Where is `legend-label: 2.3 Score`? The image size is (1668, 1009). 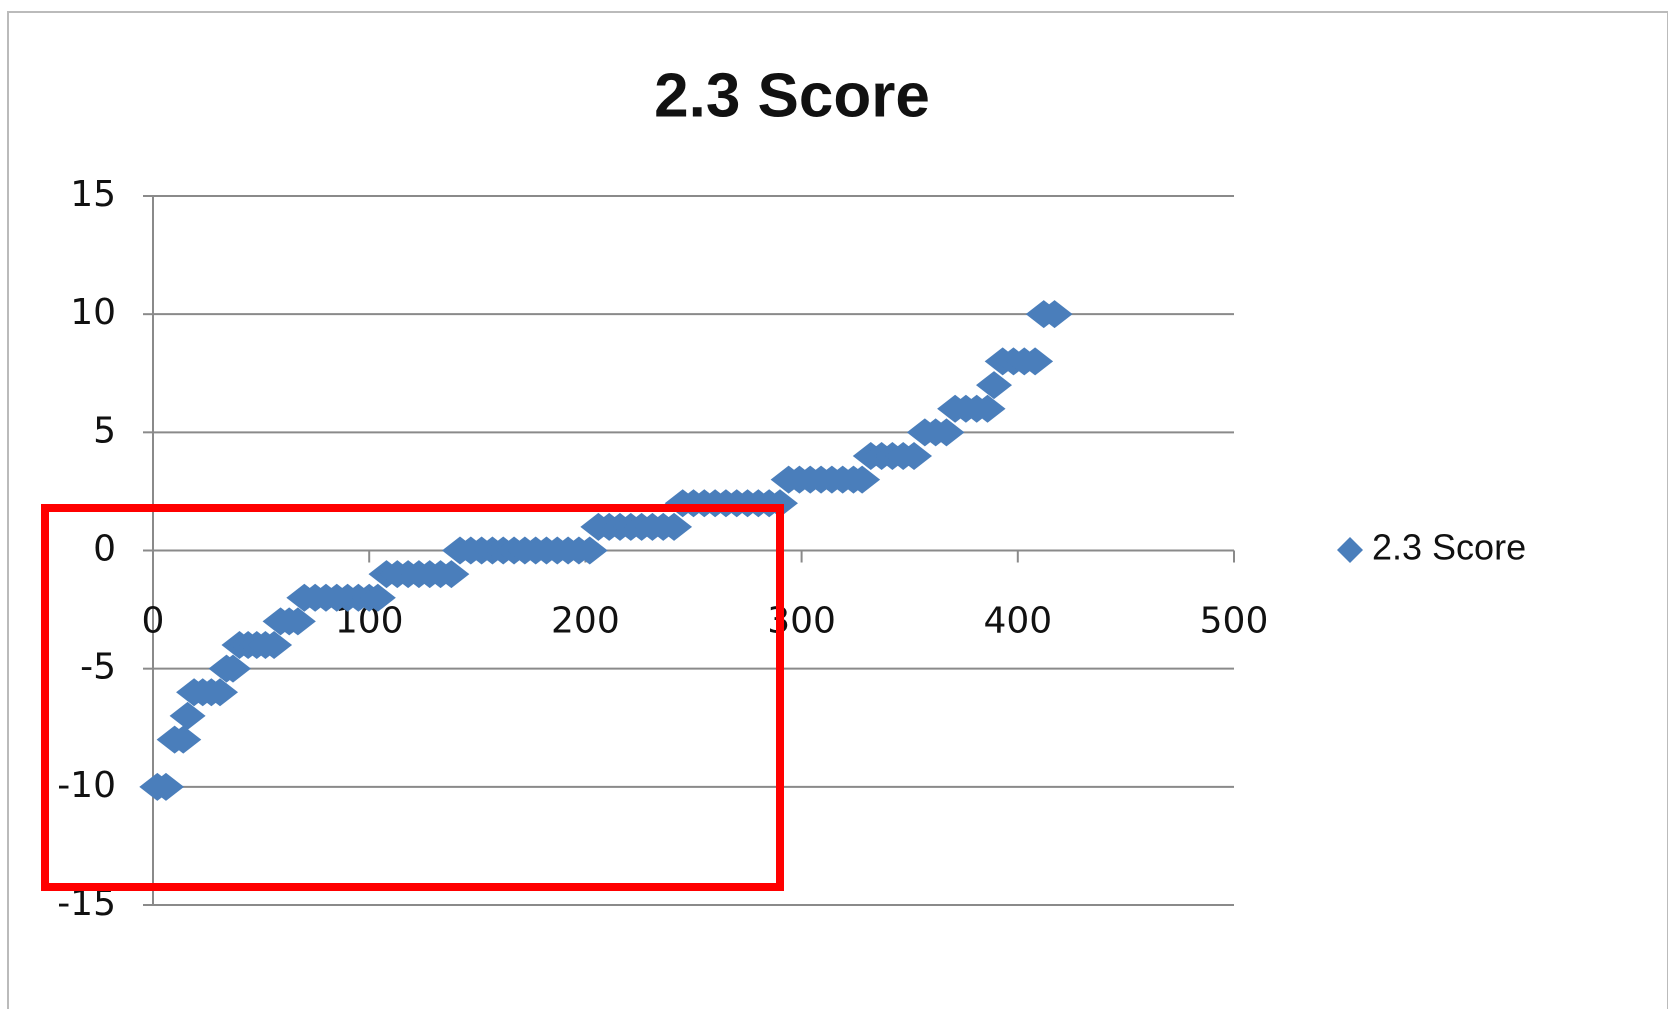
legend-label: 2.3 Score is located at coordinates (1449, 547).